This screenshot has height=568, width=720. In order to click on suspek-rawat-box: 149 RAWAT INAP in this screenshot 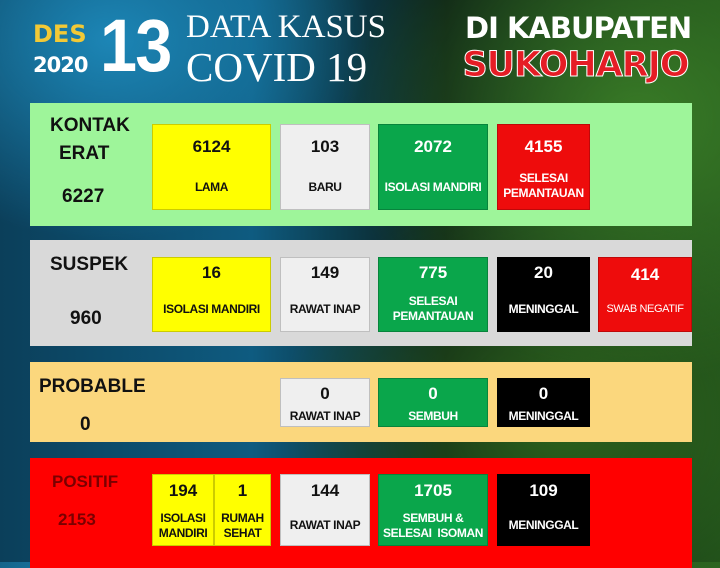, I will do `click(325, 294)`.